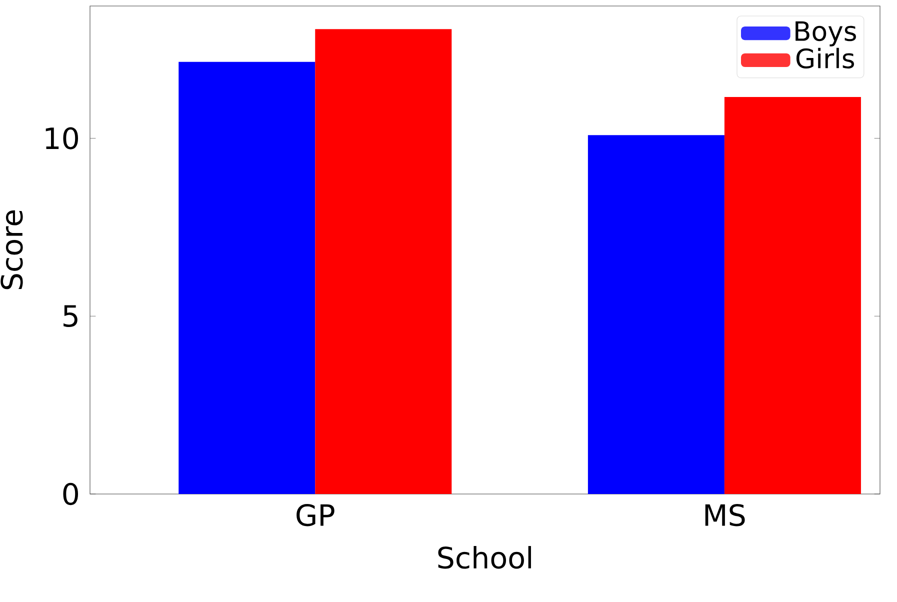 The height and width of the screenshot is (602, 897). Describe the element at coordinates (484, 557) in the screenshot. I see `x-axis-title: School` at that location.